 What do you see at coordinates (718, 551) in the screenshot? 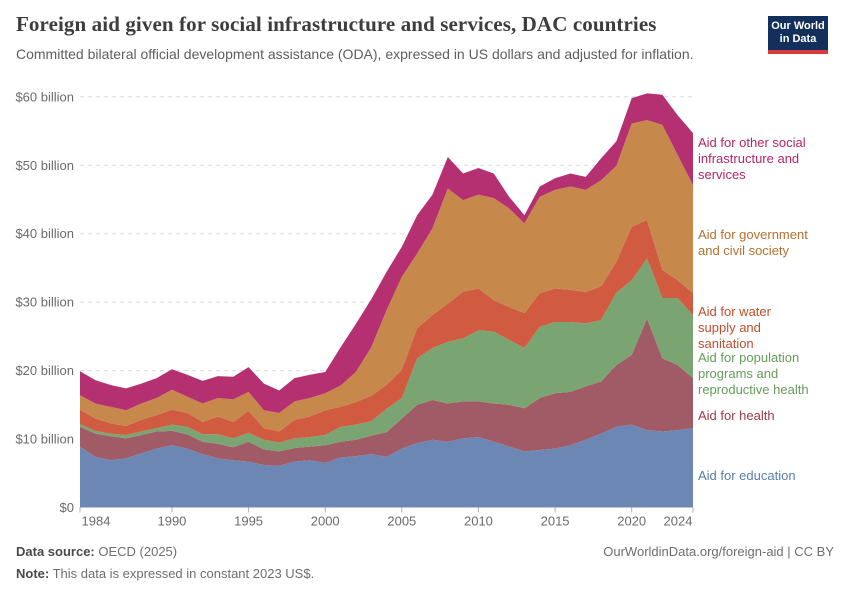
I see `attribution-link: OurWorldinData.org/foreign-aid | CC BY` at bounding box center [718, 551].